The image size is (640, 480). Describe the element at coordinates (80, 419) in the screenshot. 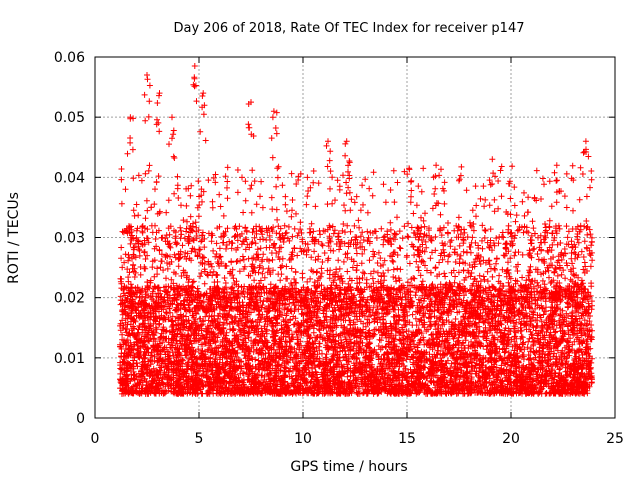

I see `y-tick-label: 0` at that location.